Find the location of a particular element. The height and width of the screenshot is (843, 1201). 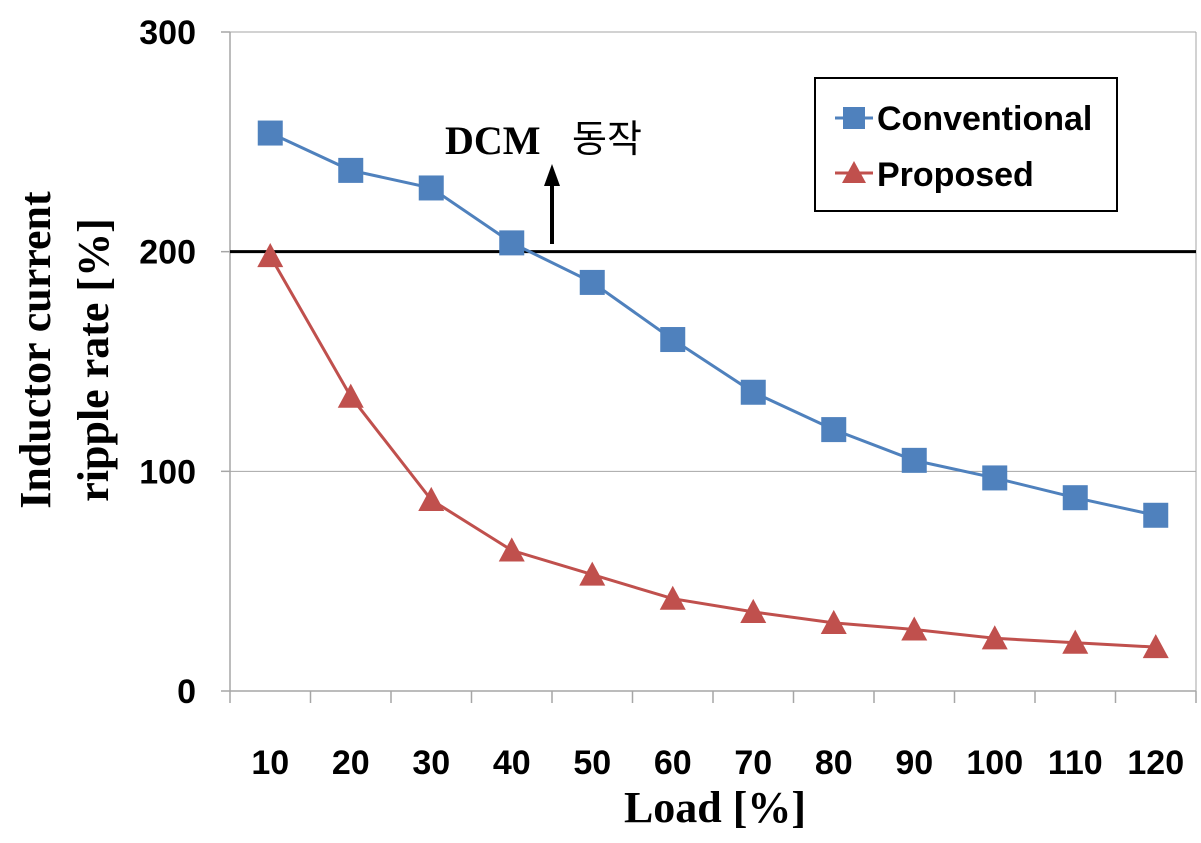

x-tick-label: 20 is located at coordinates (351, 763).